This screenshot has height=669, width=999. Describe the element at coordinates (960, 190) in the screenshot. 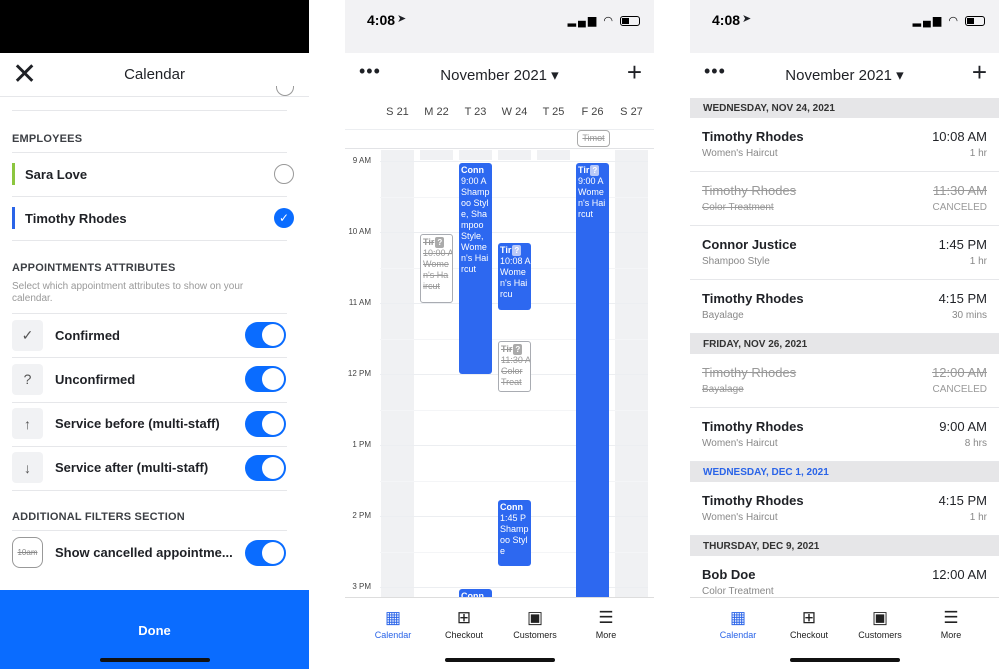

I see `appointment-time: 11:30 AM` at that location.